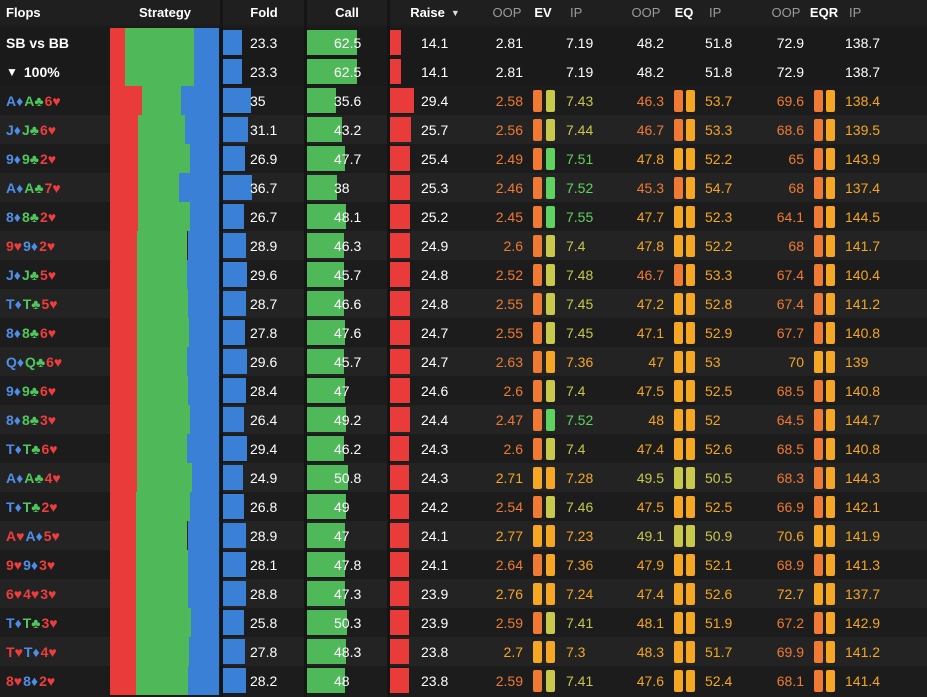 This screenshot has height=697, width=927. I want to click on header-flops: Flops, so click(23, 12).